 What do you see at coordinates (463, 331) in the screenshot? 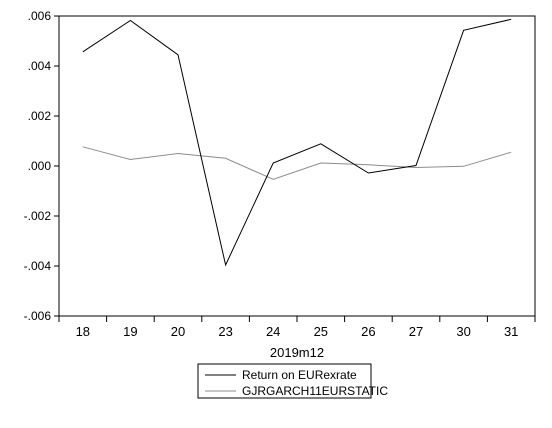
I see `x-tick-label: 30` at bounding box center [463, 331].